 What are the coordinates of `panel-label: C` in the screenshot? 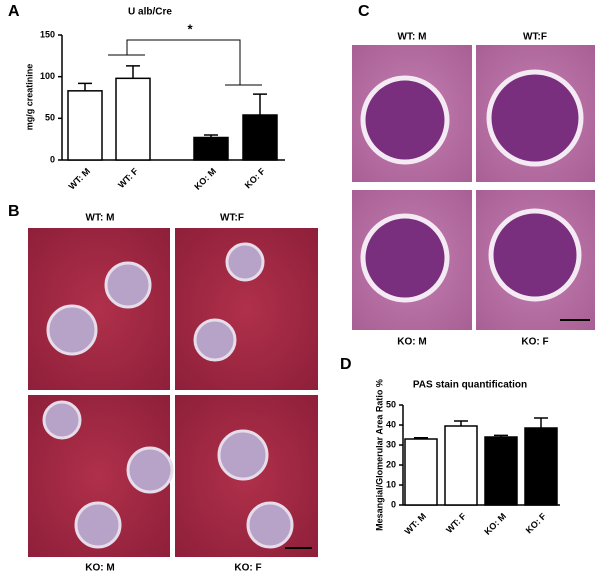 It's located at (364, 11).